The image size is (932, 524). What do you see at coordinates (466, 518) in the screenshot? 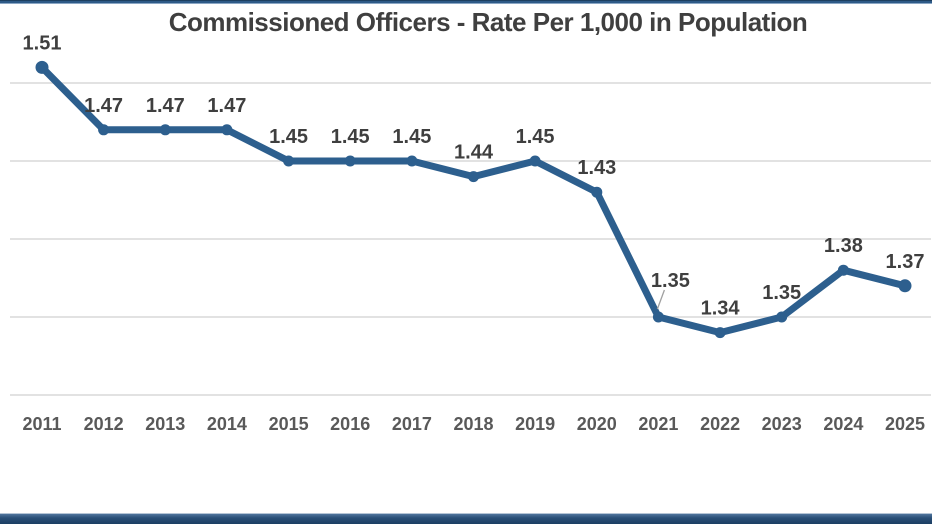
I see `bottom-bar` at bounding box center [466, 518].